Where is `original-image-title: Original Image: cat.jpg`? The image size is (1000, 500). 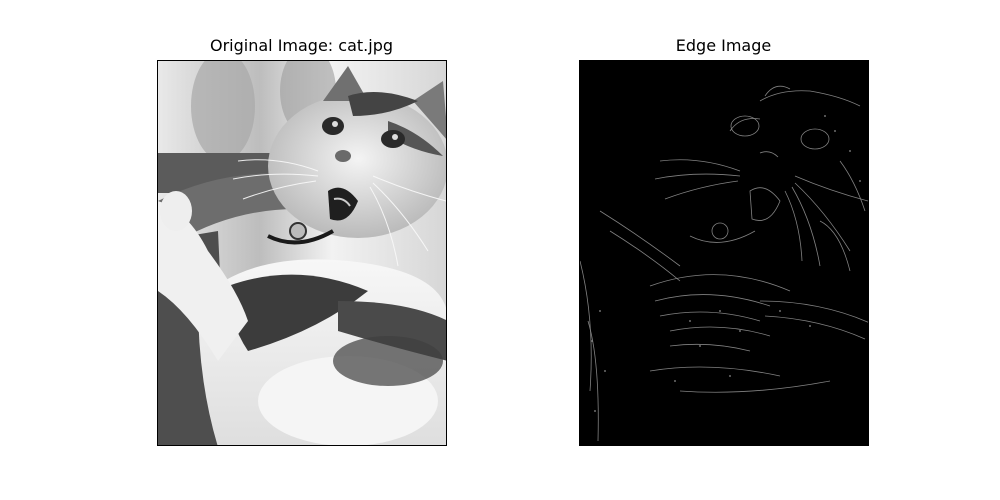
original-image-title: Original Image: cat.jpg is located at coordinates (301, 45).